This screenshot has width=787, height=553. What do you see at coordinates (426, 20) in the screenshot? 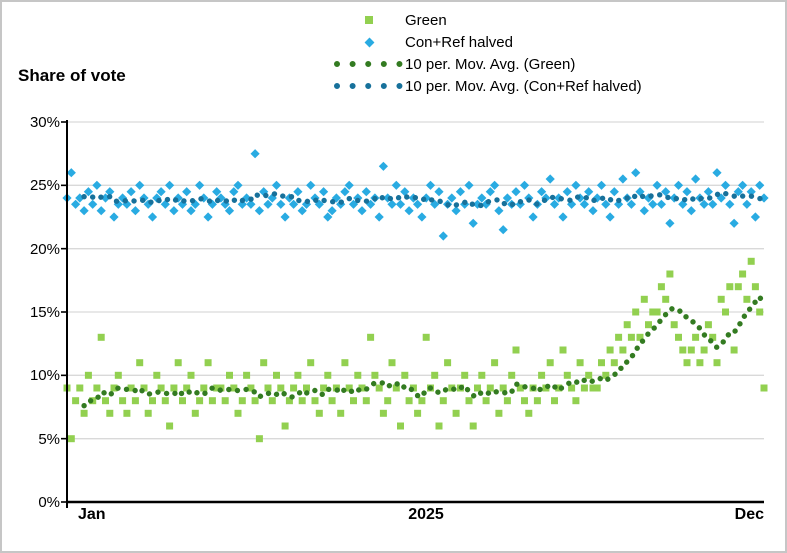
I see `legend-label: Green` at bounding box center [426, 20].